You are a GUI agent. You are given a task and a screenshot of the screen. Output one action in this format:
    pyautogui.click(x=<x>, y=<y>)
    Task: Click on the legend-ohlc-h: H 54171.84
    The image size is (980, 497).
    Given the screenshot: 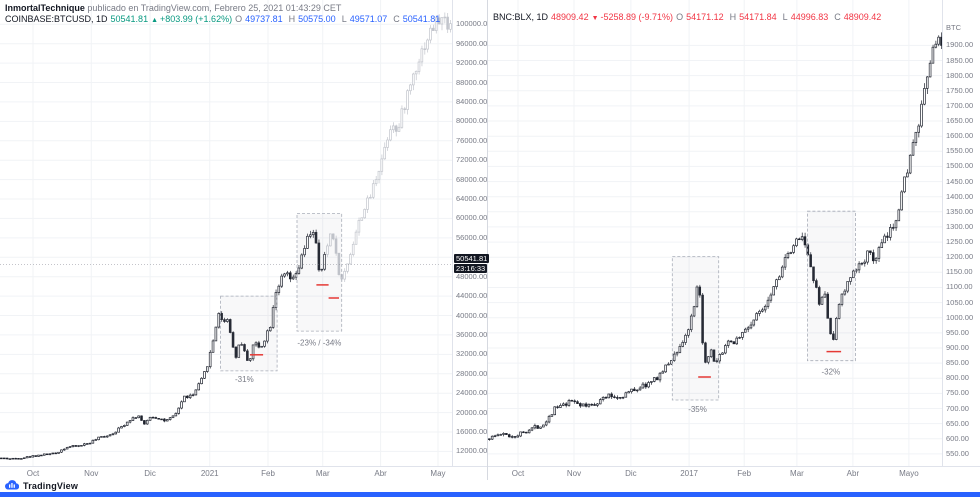 What is the action you would take?
    pyautogui.click(x=753, y=17)
    